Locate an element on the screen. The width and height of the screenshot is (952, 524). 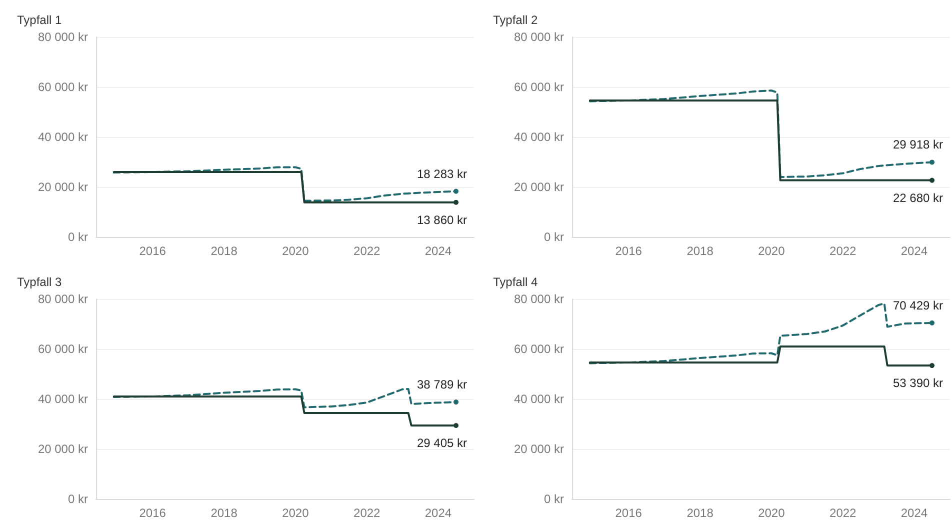
data-label: 53 390 kr is located at coordinates (918, 383).